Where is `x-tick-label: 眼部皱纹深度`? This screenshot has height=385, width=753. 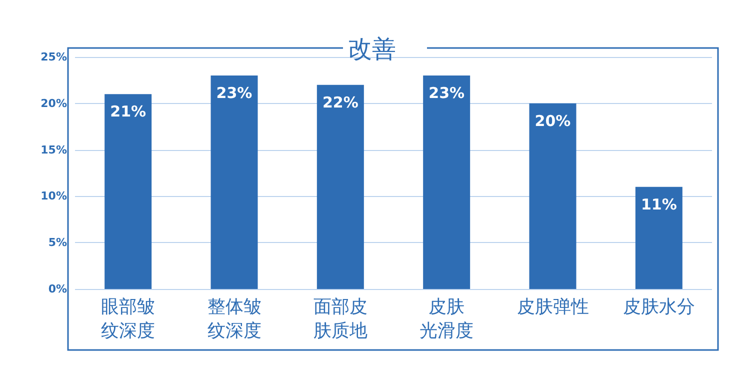
x-tick-label: 眼部皱纹深度 is located at coordinates (128, 319).